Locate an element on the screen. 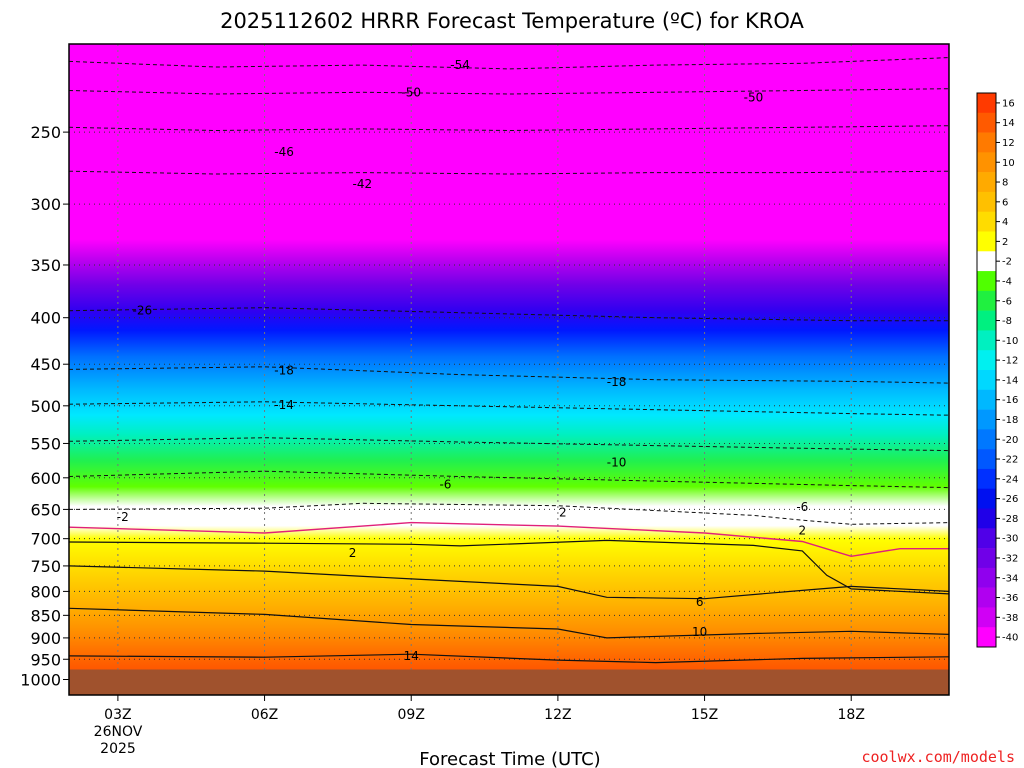 The height and width of the screenshot is (768, 1024). colorbar-tick-label: -32 is located at coordinates (1010, 558).